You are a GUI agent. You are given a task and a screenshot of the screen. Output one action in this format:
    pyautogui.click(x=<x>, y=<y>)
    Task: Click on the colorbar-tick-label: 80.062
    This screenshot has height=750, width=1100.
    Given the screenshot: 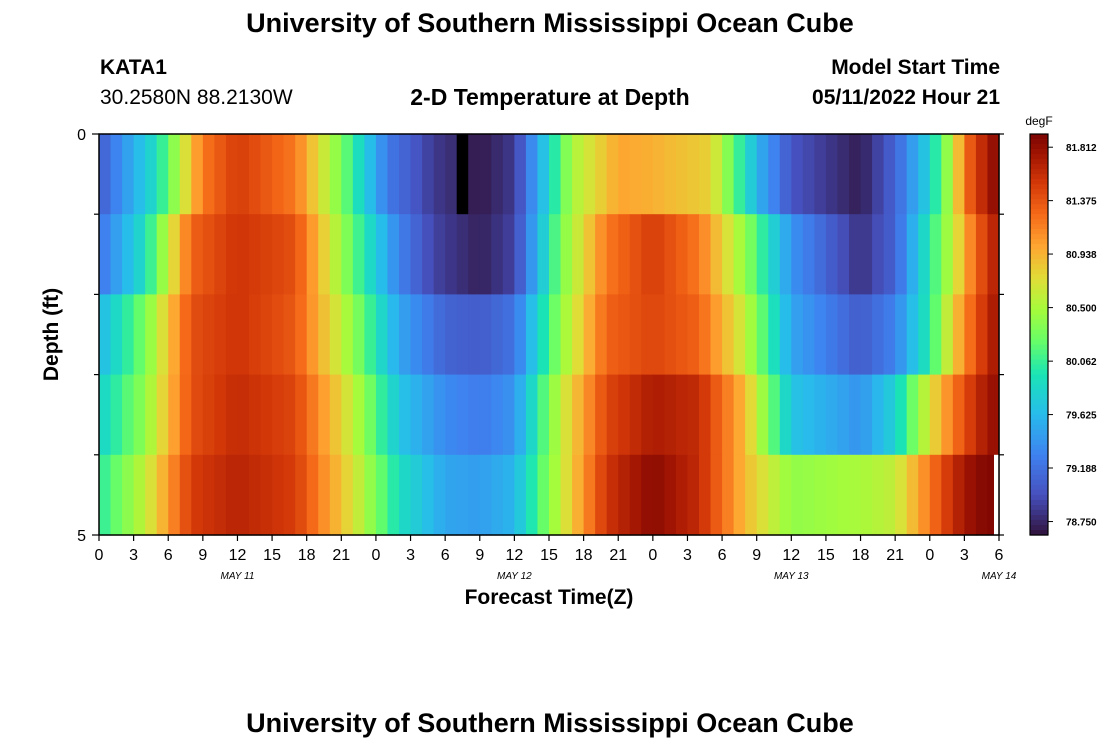 What is the action you would take?
    pyautogui.click(x=1081, y=362)
    